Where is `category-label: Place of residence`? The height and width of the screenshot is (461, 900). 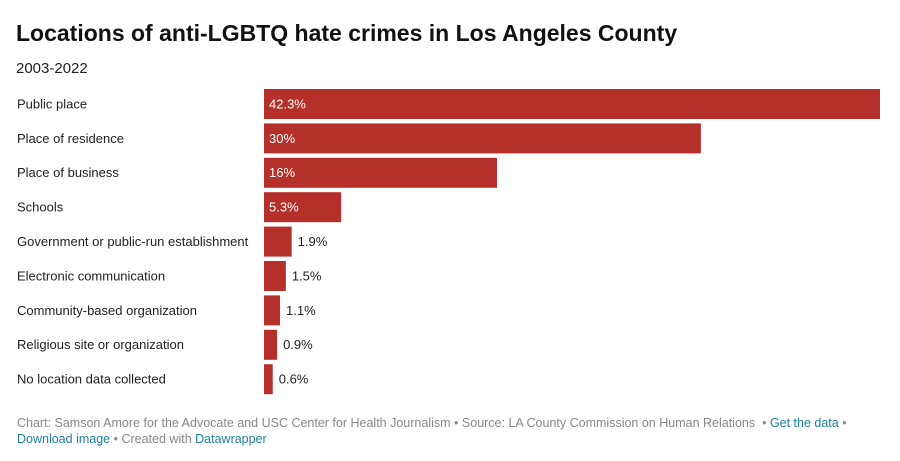
category-label: Place of residence is located at coordinates (70, 138).